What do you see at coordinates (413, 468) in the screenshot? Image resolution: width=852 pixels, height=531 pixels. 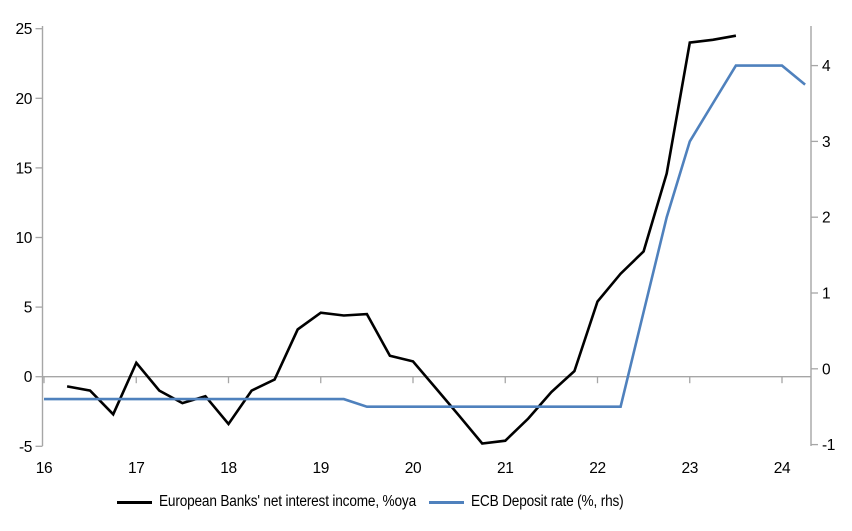 I see `x-axis-tick-label: 20` at bounding box center [413, 468].